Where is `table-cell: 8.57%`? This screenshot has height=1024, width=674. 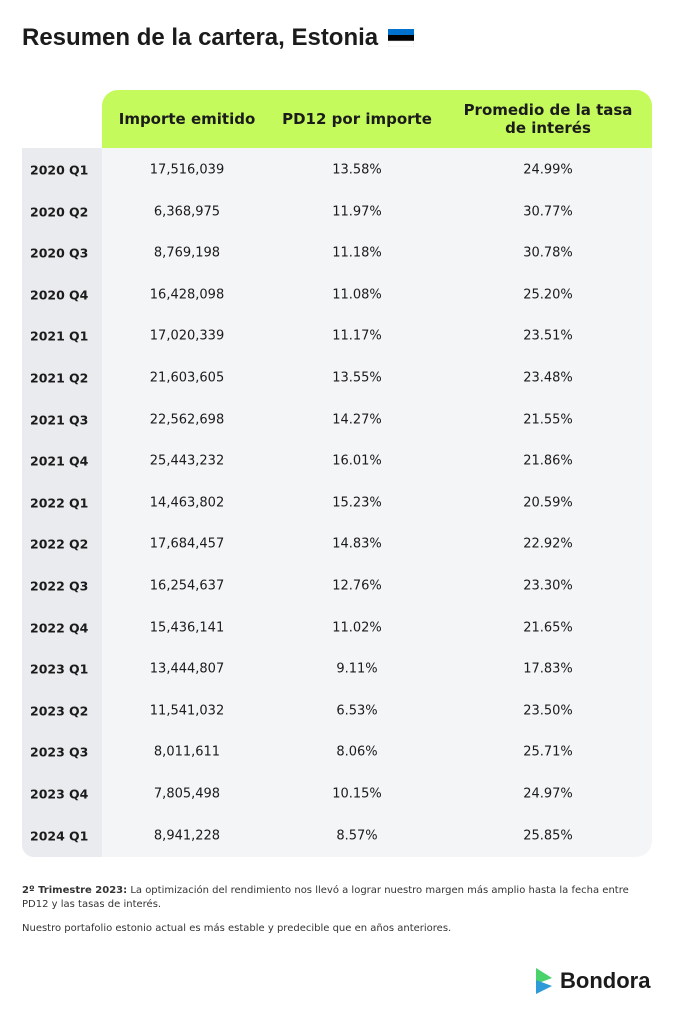 table-cell: 8.57% is located at coordinates (357, 836).